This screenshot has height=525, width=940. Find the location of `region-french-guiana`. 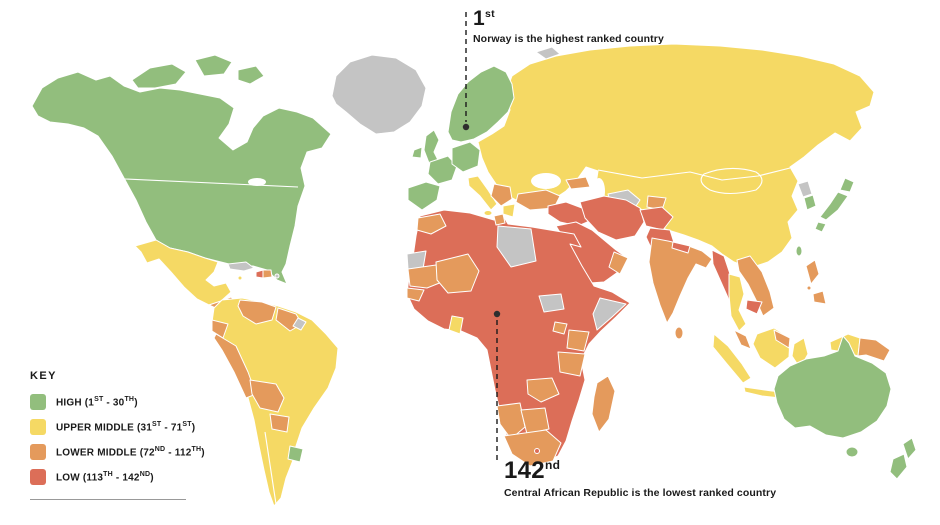

region-french-guiana is located at coordinates (299, 324).